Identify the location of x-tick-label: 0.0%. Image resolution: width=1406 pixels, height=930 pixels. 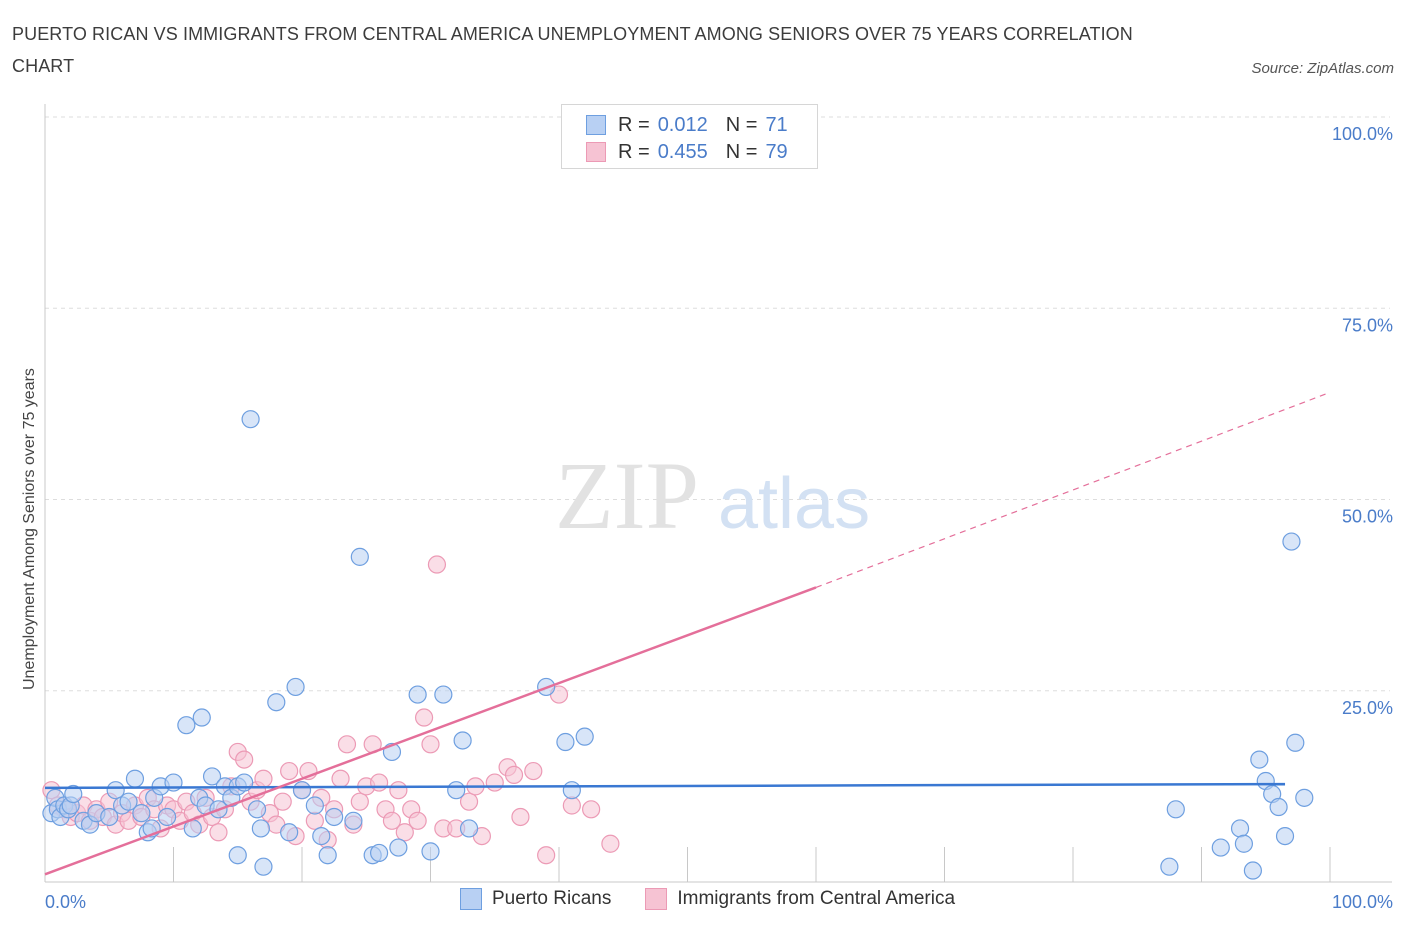
(65, 902).